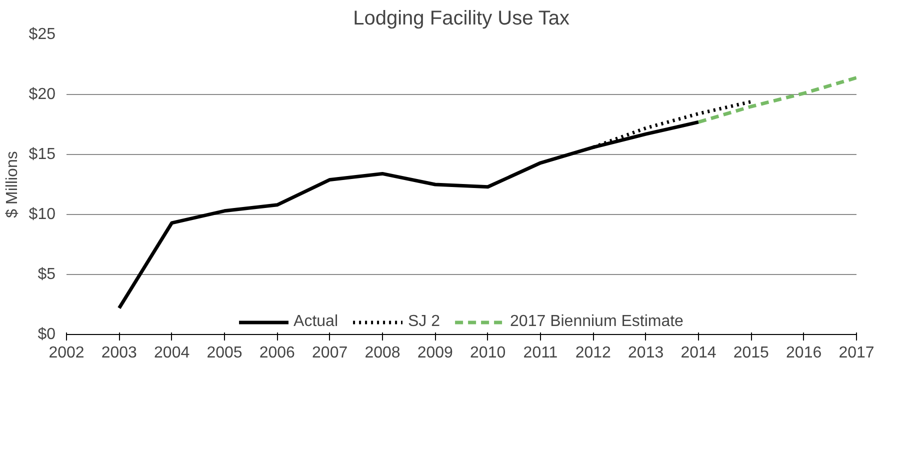  Describe the element at coordinates (698, 353) in the screenshot. I see `x-tick-label: 2014` at that location.